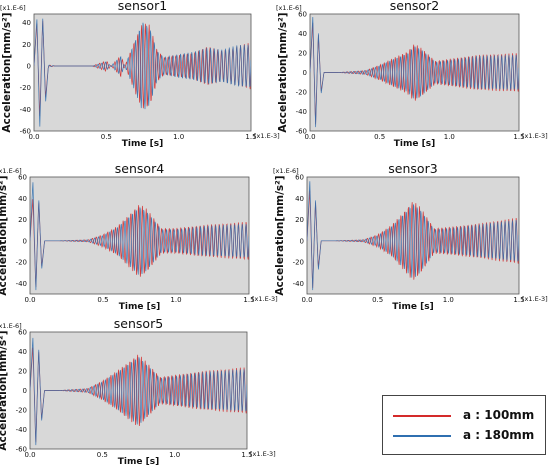 The image size is (550, 471). I want to click on legend-label-a180: a : 180mm, so click(499, 435).